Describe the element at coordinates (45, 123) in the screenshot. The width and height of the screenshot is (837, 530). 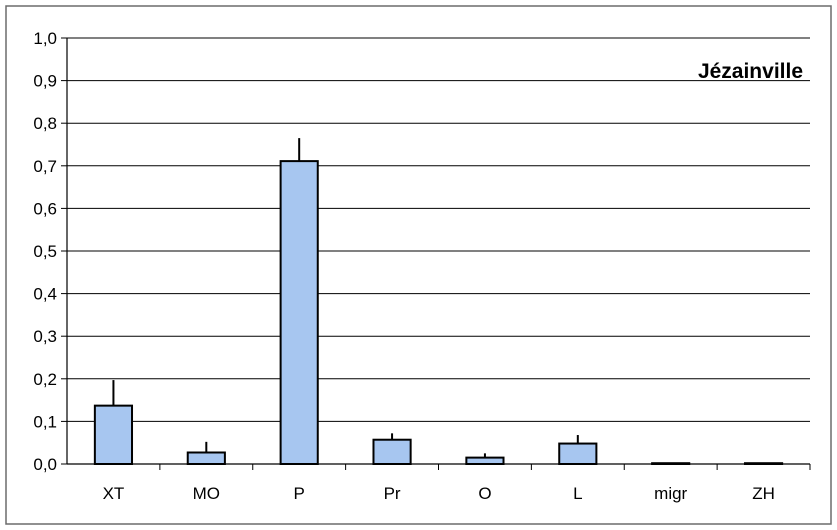
I see `y-tick-label: 0,8` at that location.